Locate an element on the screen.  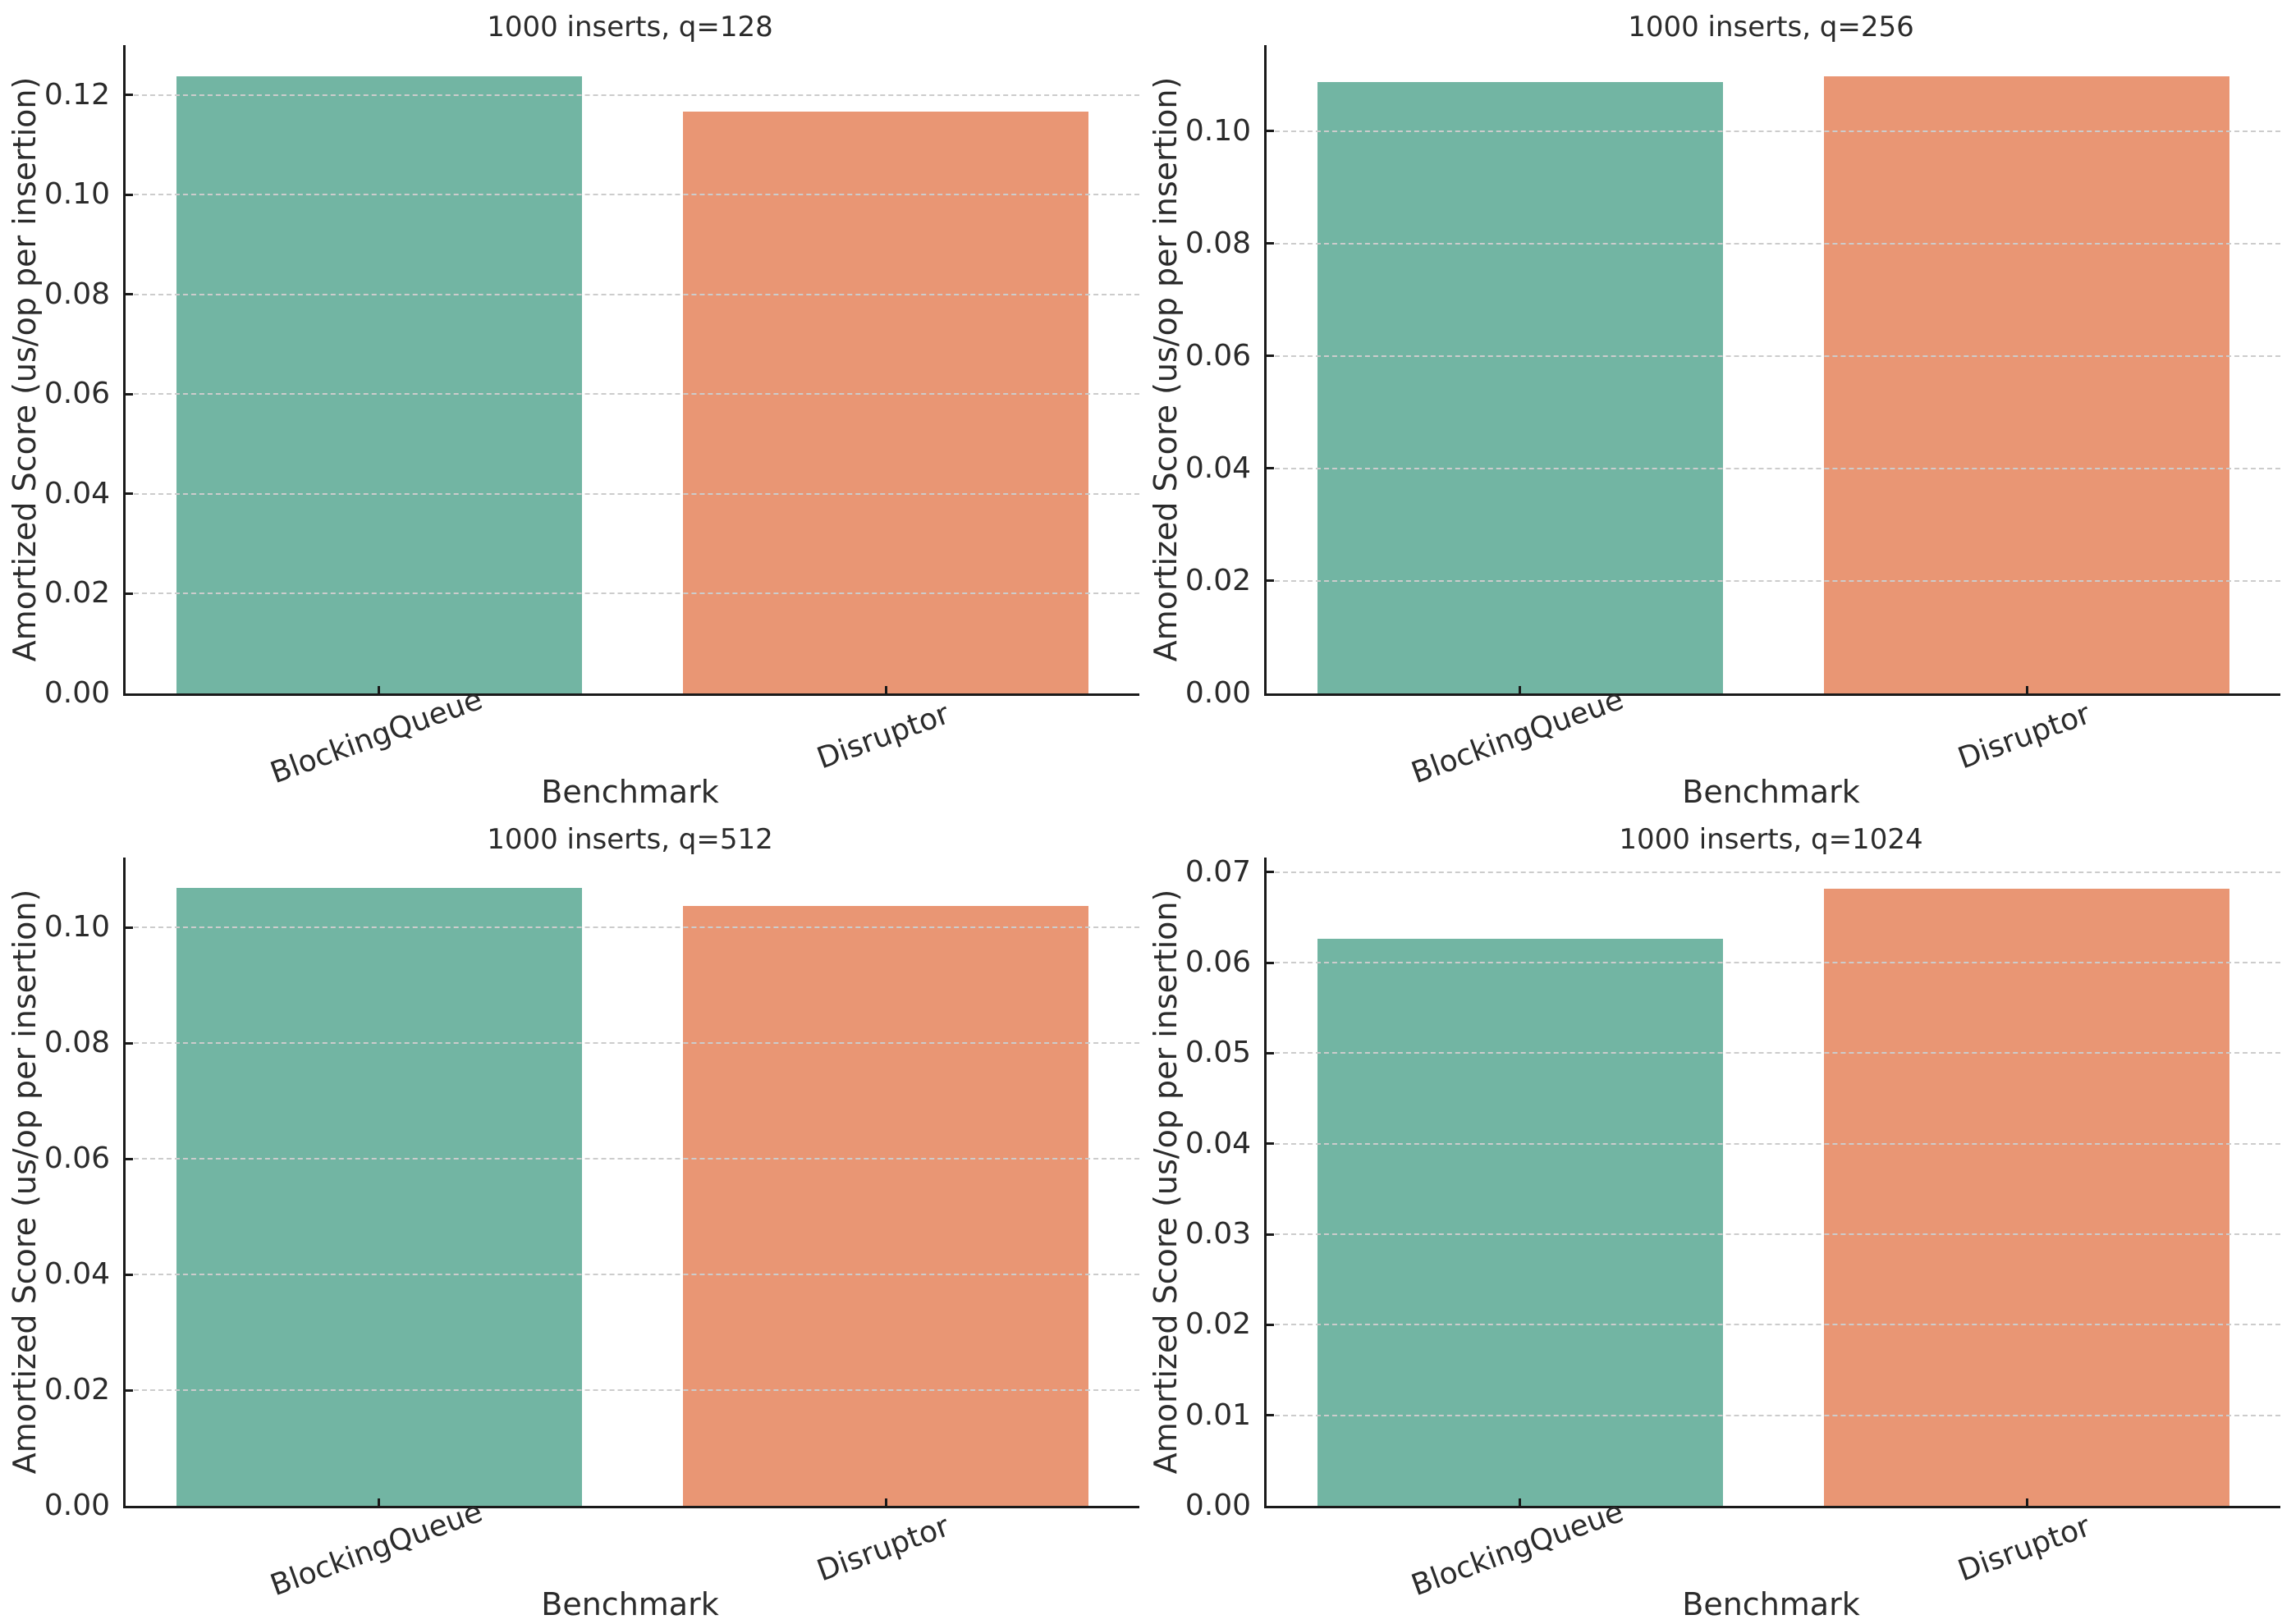
y-tick-label: 0.01 is located at coordinates (1218, 1415).